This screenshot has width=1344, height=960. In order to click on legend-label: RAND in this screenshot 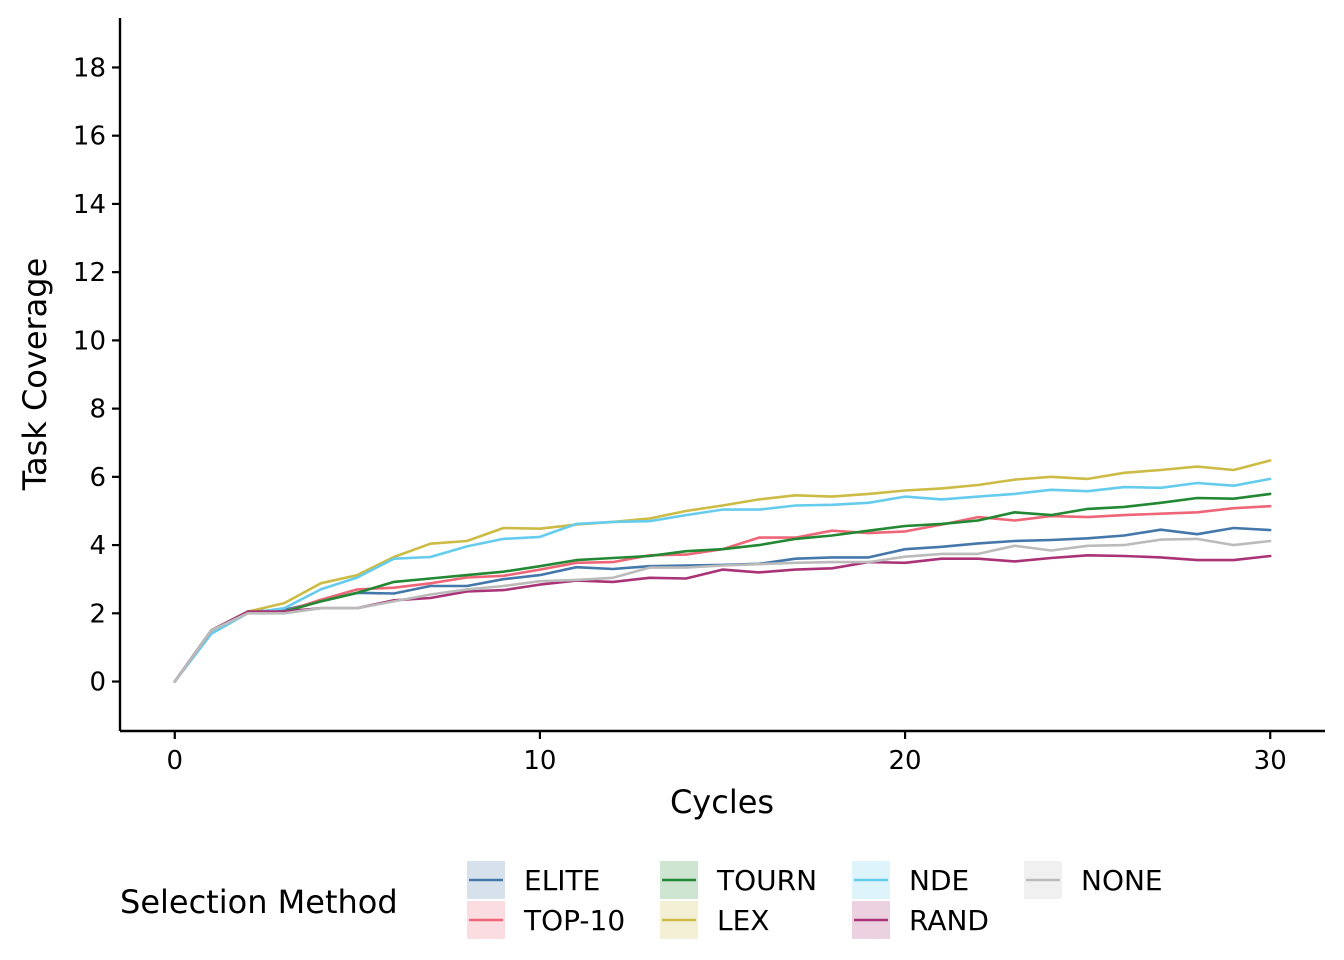, I will do `click(949, 920)`.